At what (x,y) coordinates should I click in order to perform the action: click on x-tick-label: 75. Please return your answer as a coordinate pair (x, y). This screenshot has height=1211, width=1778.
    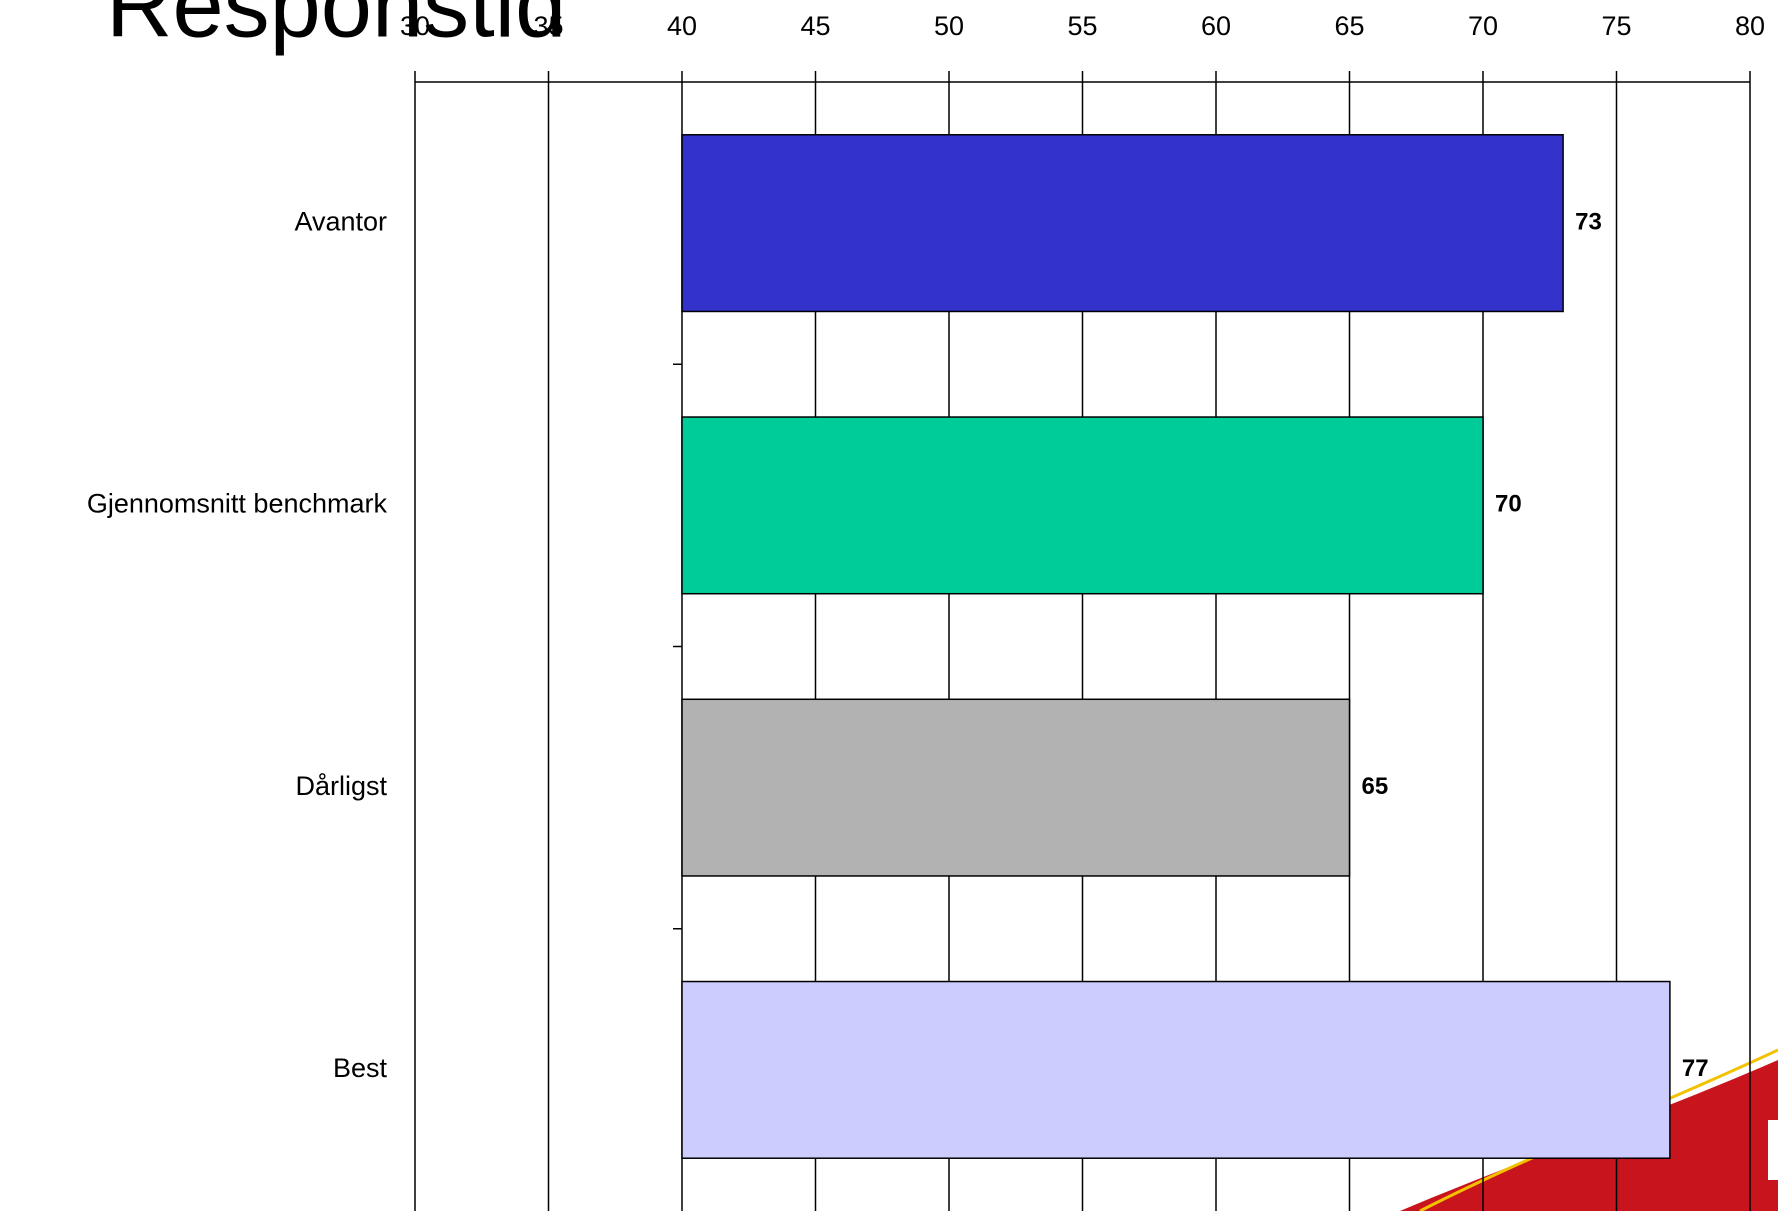
    Looking at the image, I should click on (1616, 26).